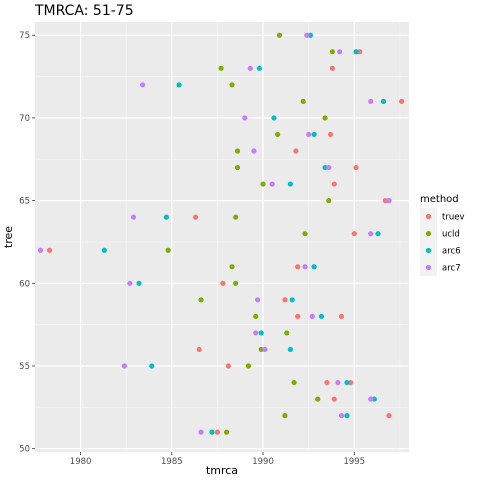 The width and height of the screenshot is (480, 484). I want to click on y-tick-label: 50, so click(24, 450).